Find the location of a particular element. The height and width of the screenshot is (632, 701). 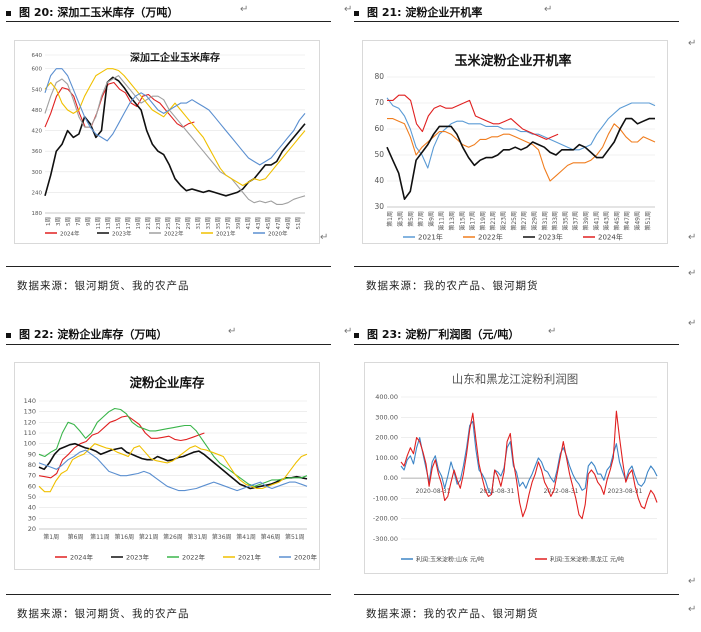

x-tick-label: 第1周 is located at coordinates (390, 219).